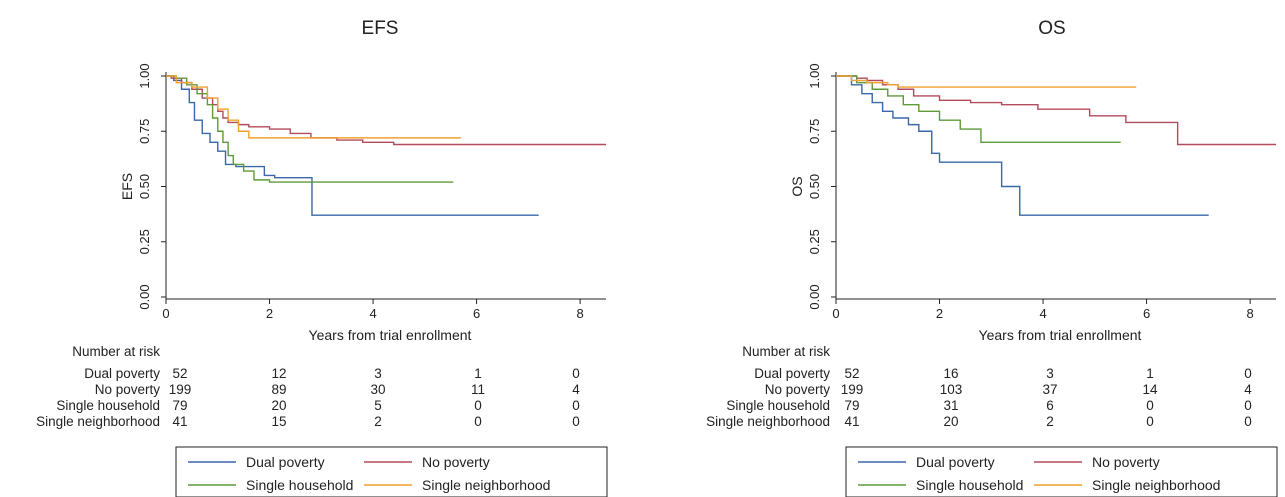  Describe the element at coordinates (797, 186) in the screenshot. I see `y-axis-label: OS` at that location.